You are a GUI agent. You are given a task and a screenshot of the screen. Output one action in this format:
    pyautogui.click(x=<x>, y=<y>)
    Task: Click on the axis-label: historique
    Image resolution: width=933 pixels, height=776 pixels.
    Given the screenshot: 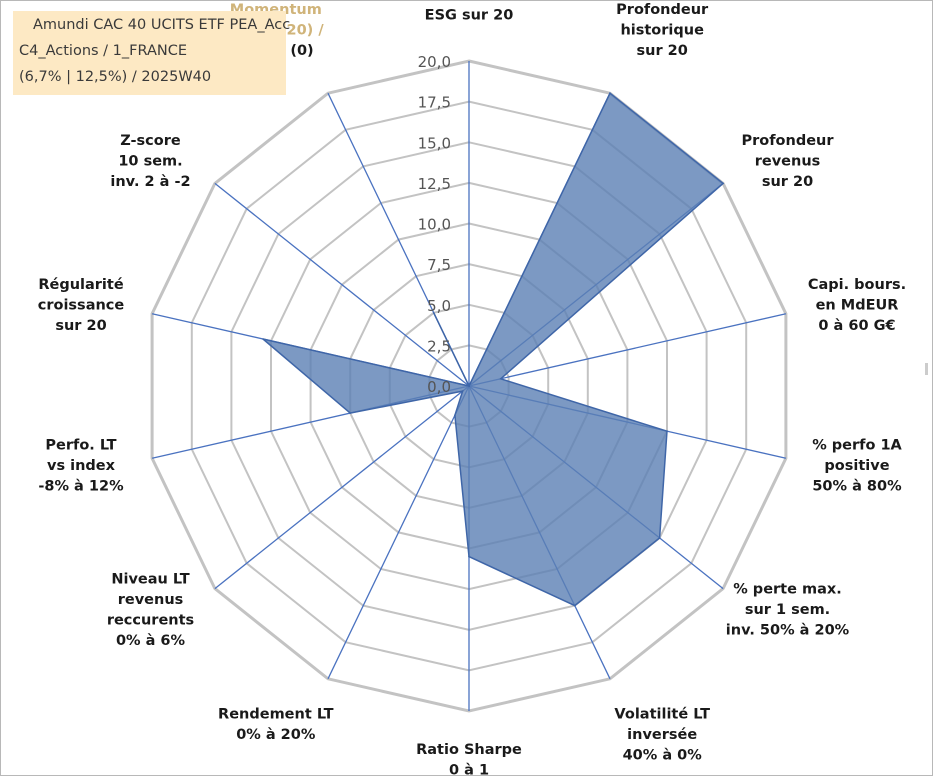 What is the action you would take?
    pyautogui.click(x=662, y=31)
    